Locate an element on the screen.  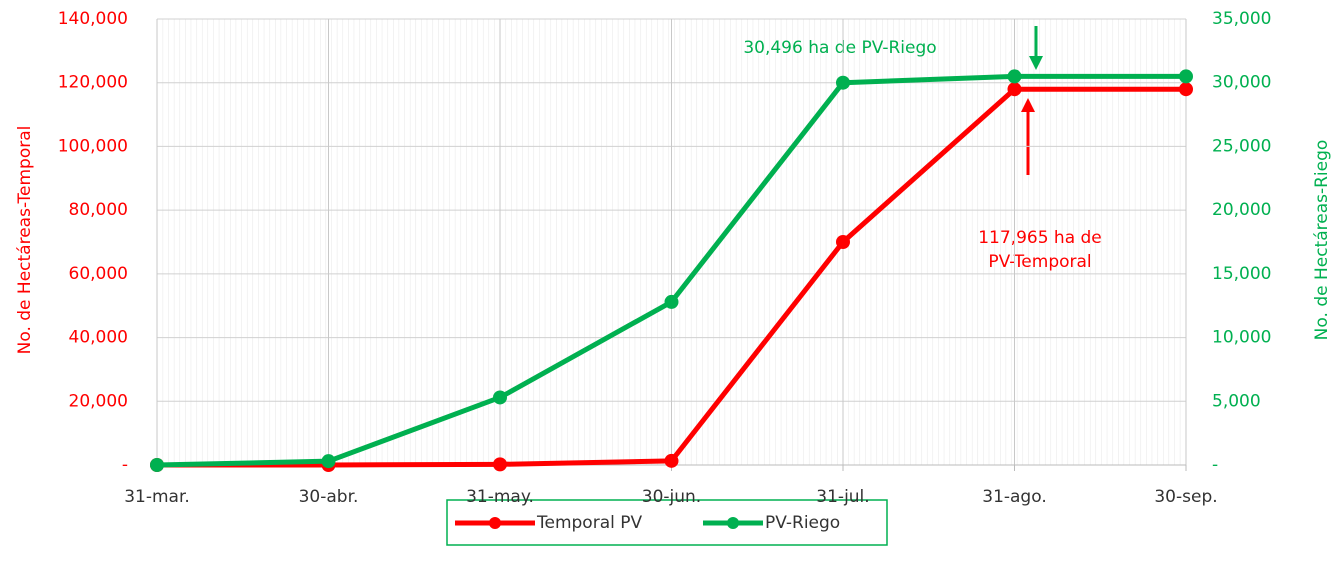
y2-tick-label: 5,000 is located at coordinates (1236, 401).